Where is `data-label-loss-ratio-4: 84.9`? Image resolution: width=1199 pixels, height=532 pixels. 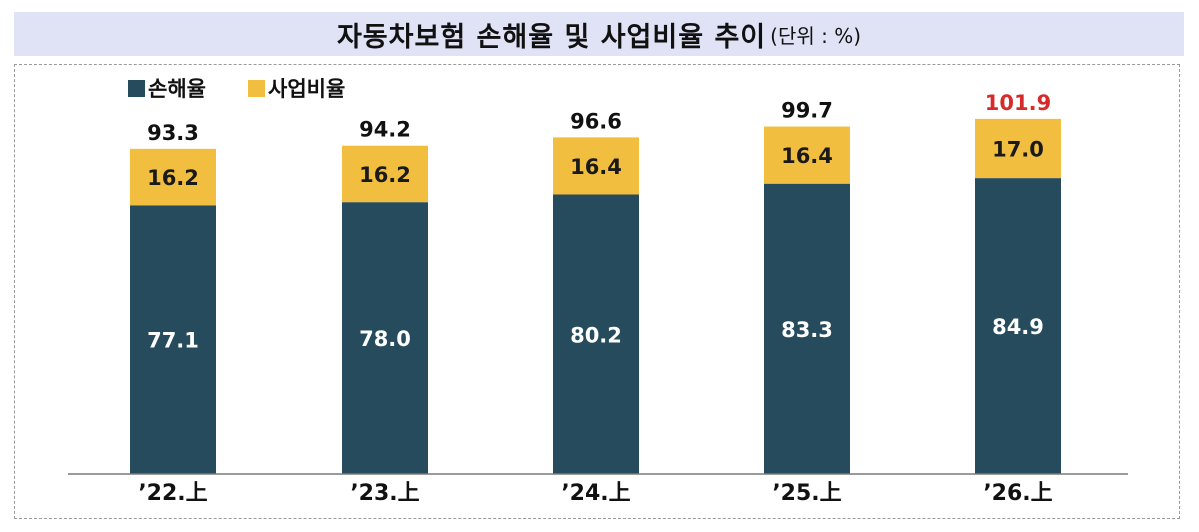 data-label-loss-ratio-4: 84.9 is located at coordinates (1018, 327).